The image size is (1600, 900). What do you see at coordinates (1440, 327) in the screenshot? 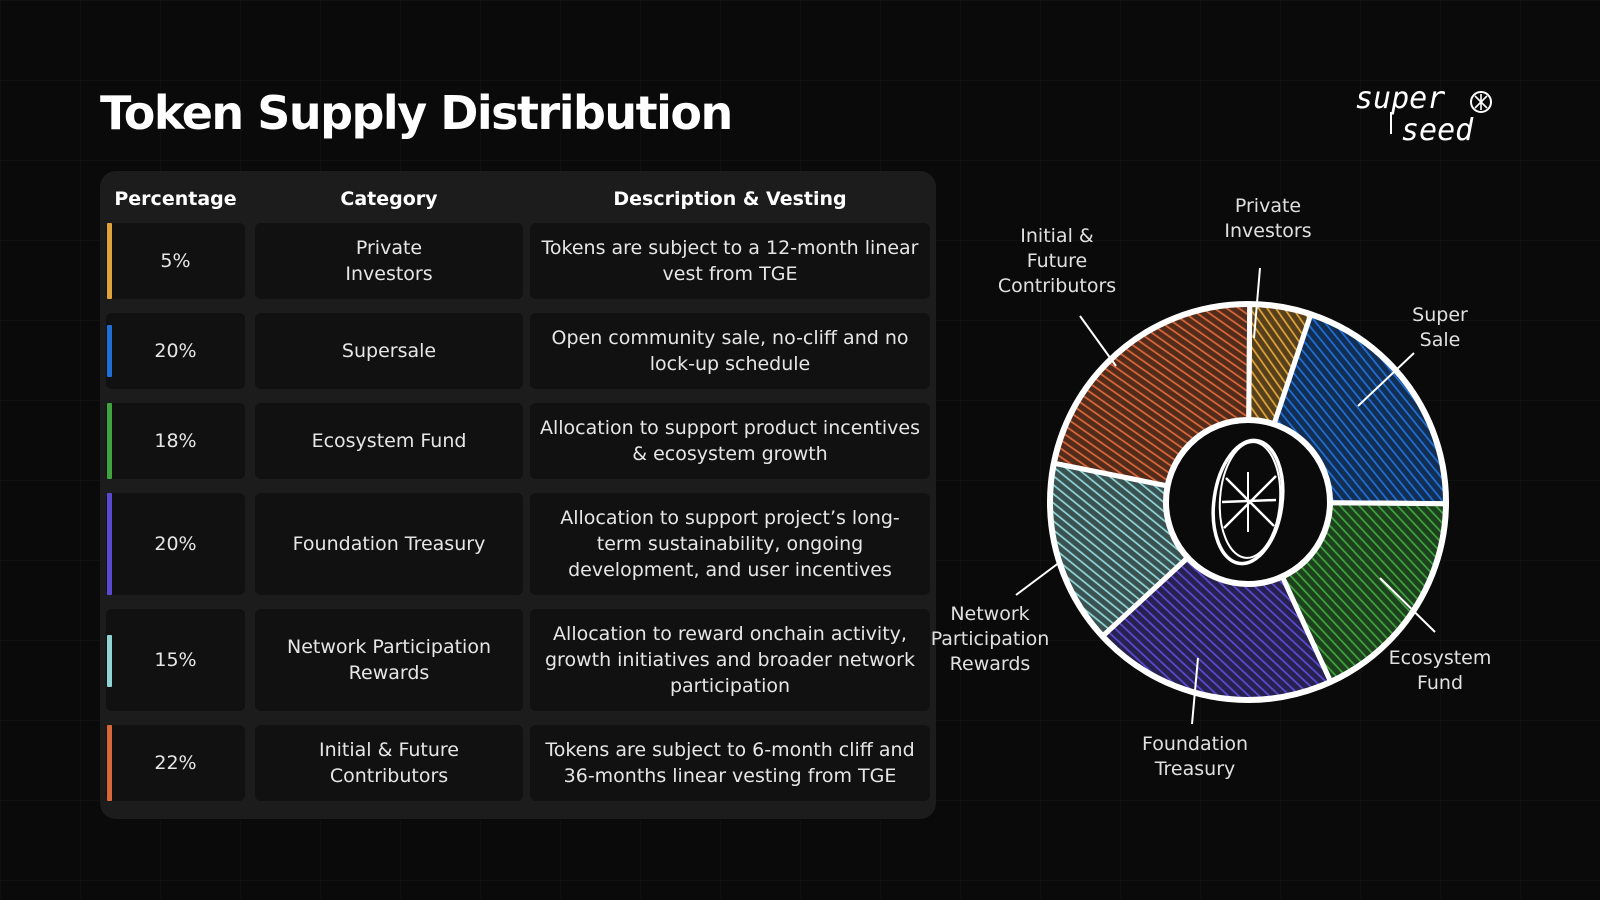
I see `slice-label: Super Sale` at bounding box center [1440, 327].